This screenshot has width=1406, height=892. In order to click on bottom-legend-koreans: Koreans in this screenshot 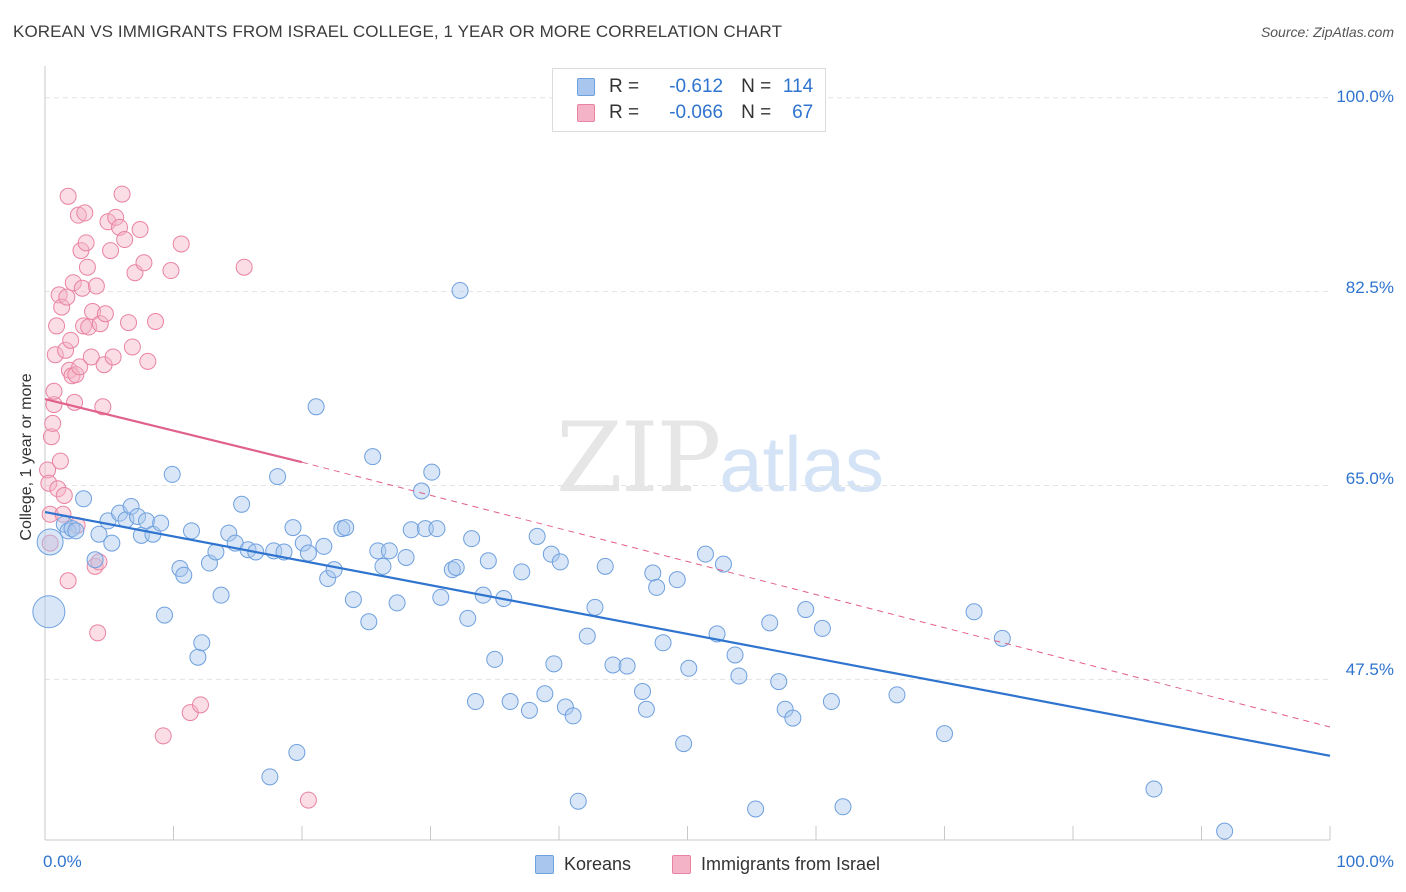, I will do `click(583, 864)`.